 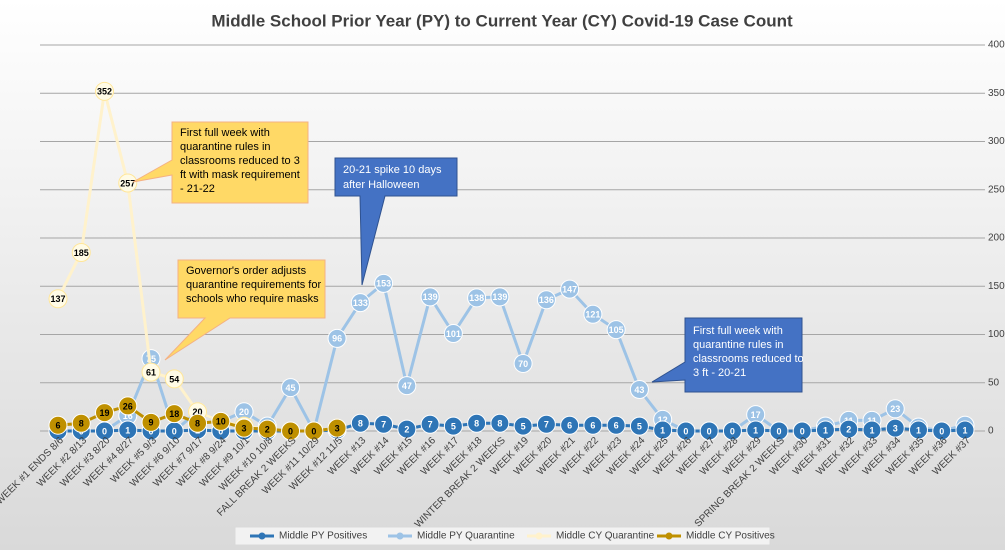 I want to click on annotation-text: 3 ft - 20-21, so click(x=719, y=373).